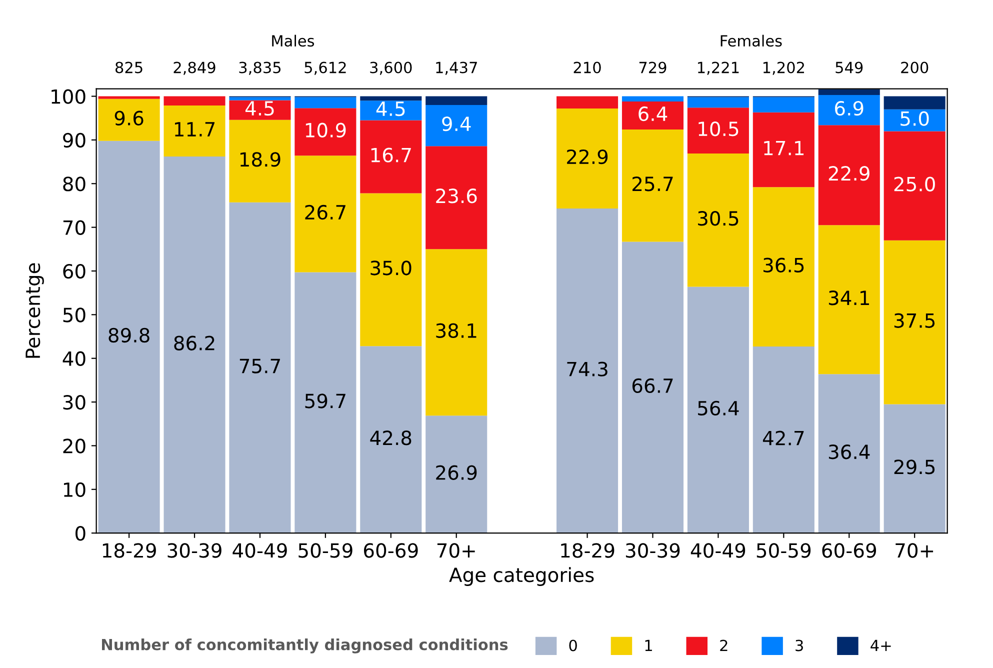 This screenshot has height=668, width=993. Describe the element at coordinates (718, 128) in the screenshot. I see `data-label: 10.5` at that location.